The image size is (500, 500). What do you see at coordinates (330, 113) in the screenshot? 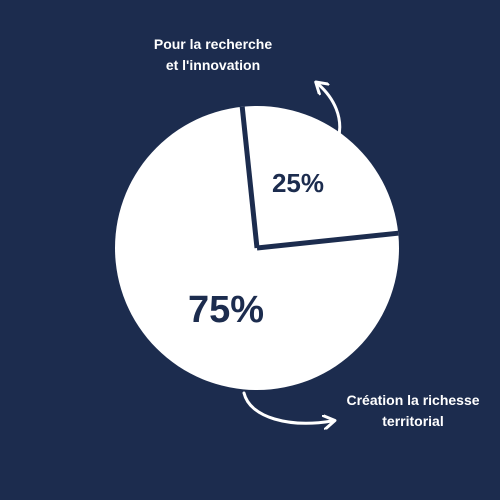
I see `arrow-top-icon` at bounding box center [330, 113].